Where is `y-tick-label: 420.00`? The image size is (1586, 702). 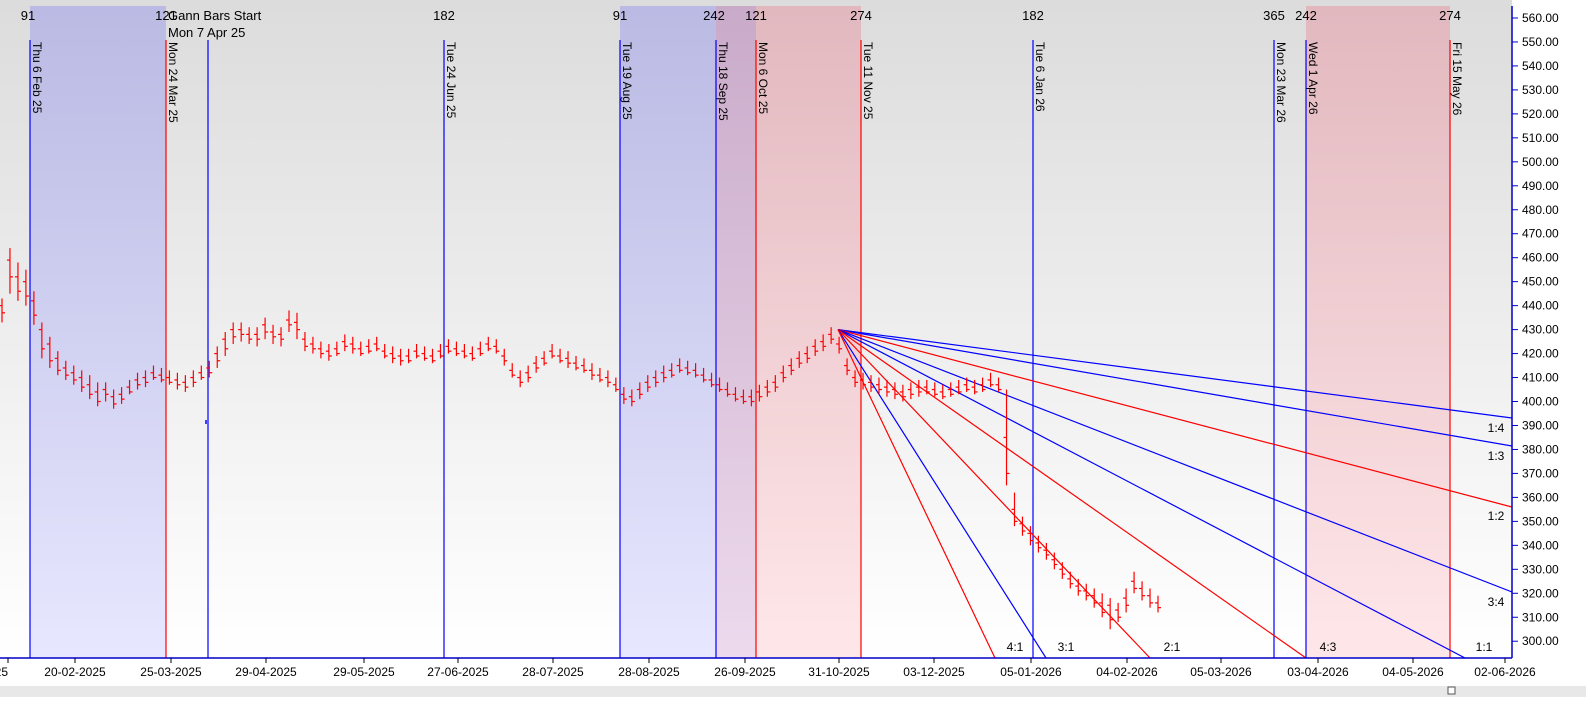 y-tick-label: 420.00 is located at coordinates (1540, 354).